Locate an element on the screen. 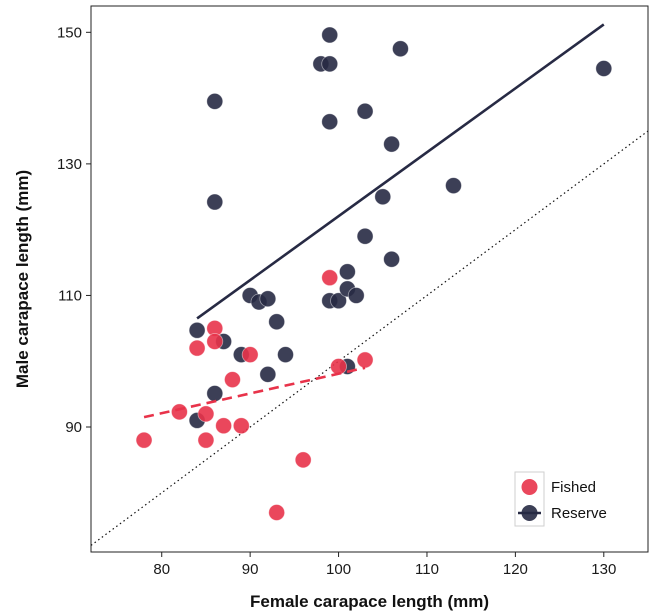 The width and height of the screenshot is (649, 616). legend-swatch-fished is located at coordinates (529, 487).